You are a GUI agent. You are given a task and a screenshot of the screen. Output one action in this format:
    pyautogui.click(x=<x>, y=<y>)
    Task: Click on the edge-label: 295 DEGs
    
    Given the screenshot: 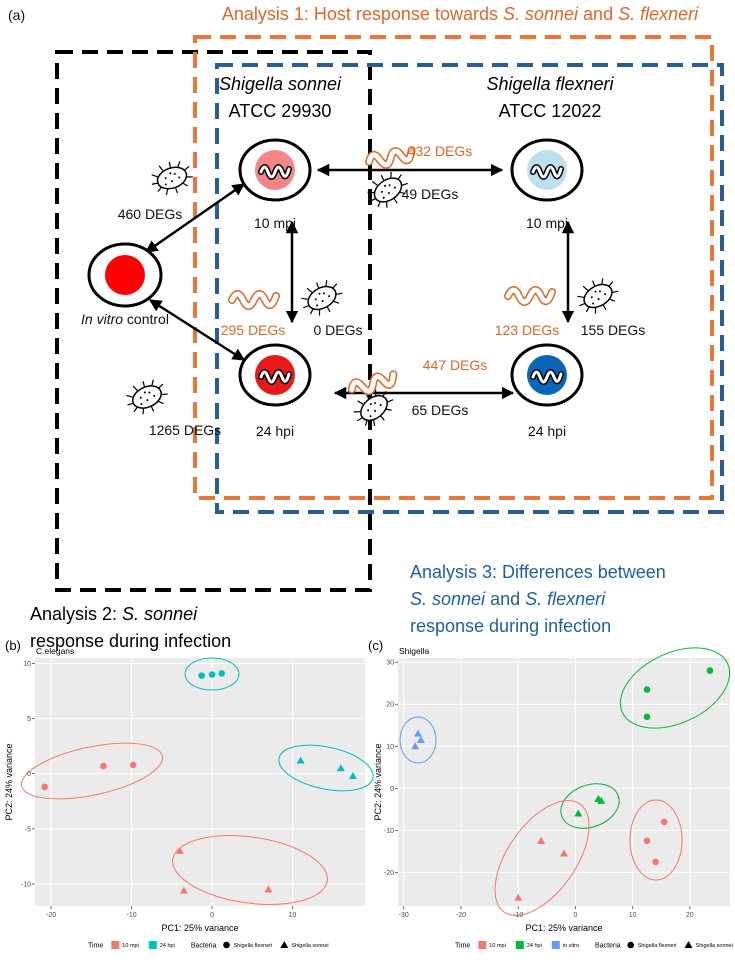 What is the action you would take?
    pyautogui.click(x=253, y=330)
    